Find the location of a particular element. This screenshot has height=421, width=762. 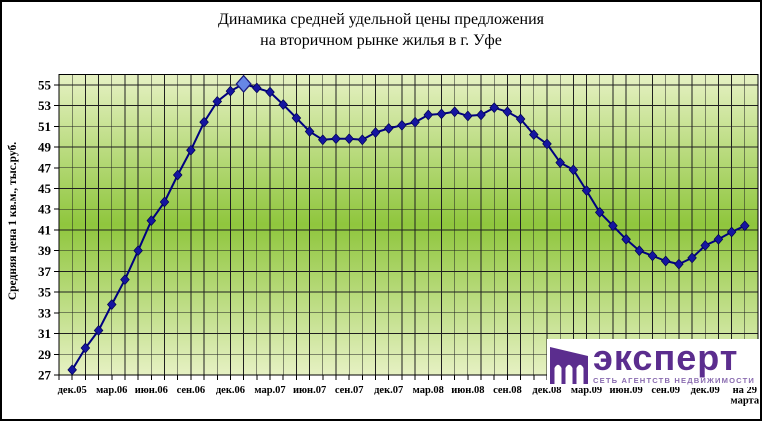

x-tick-label: сен.09 is located at coordinates (665, 390).